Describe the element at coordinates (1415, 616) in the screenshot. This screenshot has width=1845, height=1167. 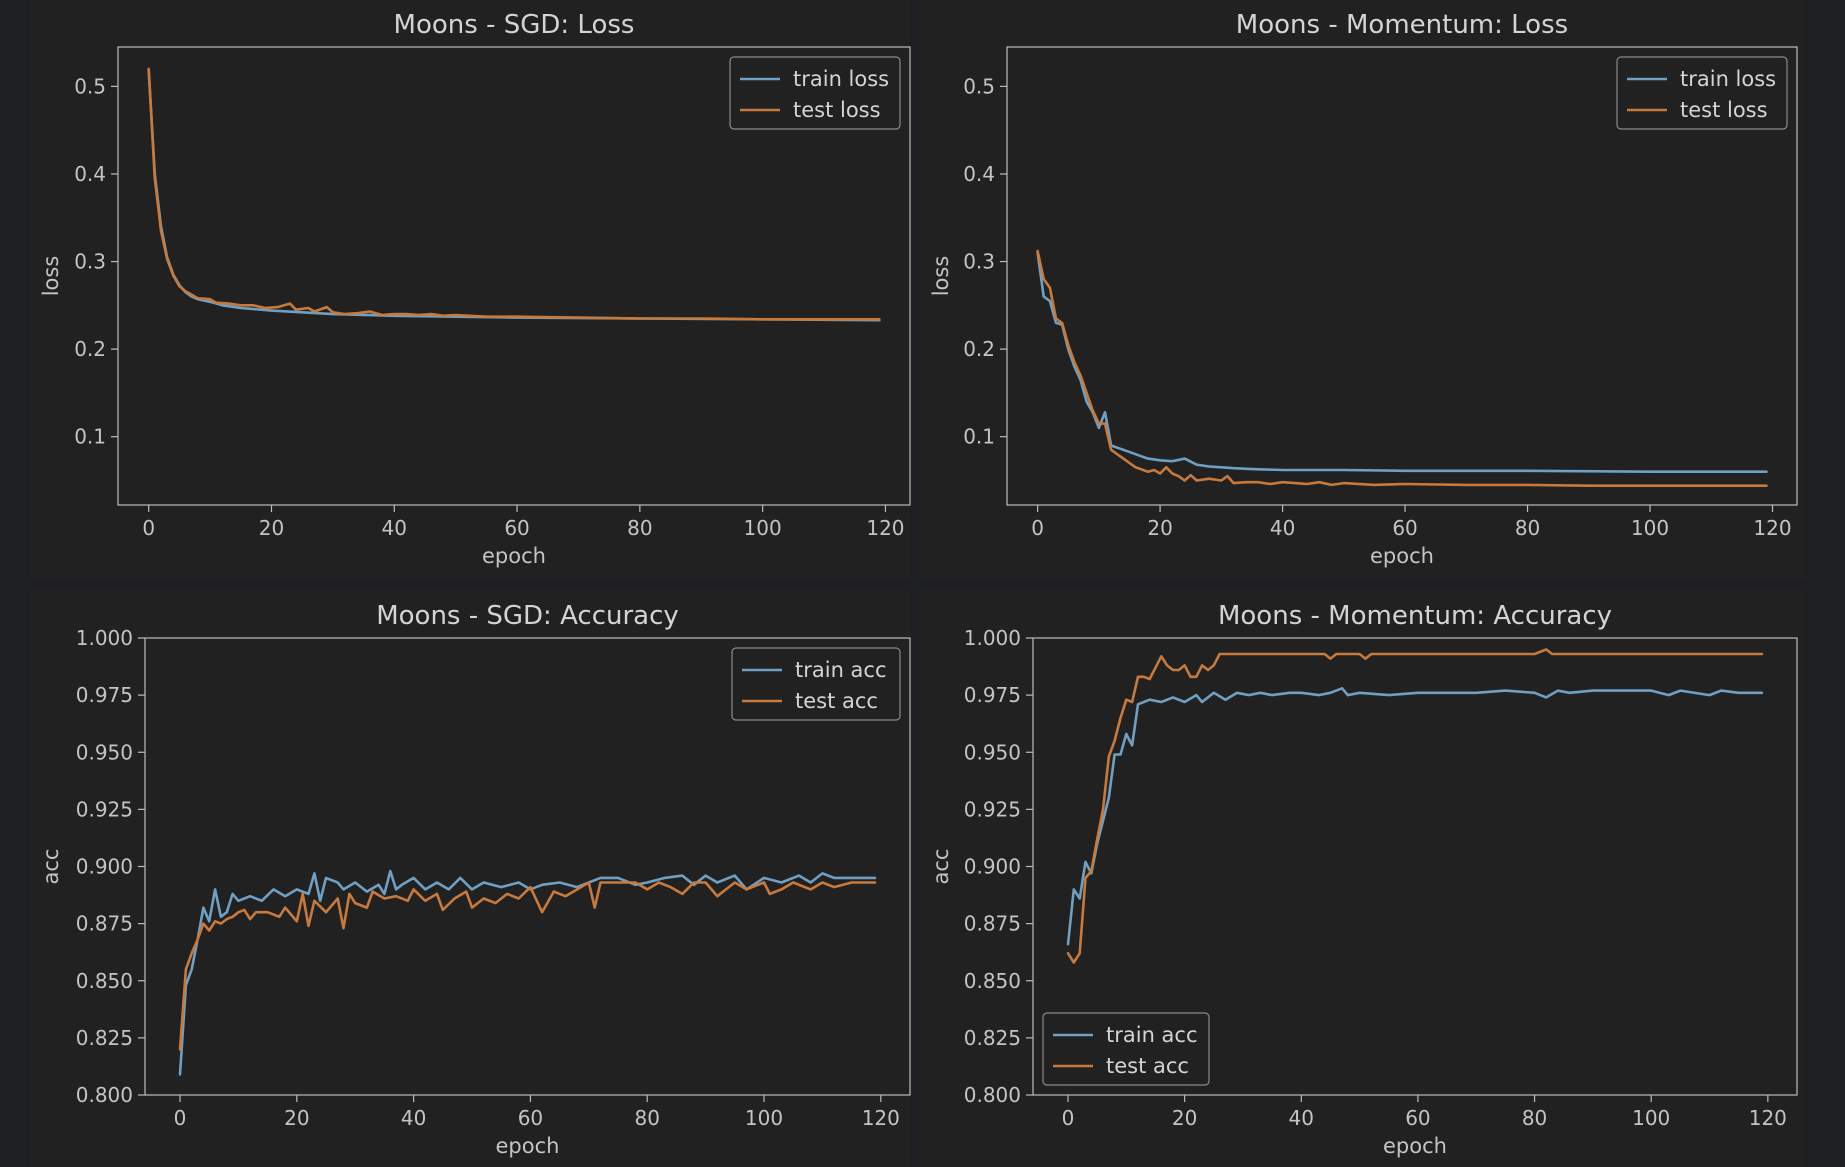
I see `chart-title: Moons - Momentum: Accuracy` at that location.